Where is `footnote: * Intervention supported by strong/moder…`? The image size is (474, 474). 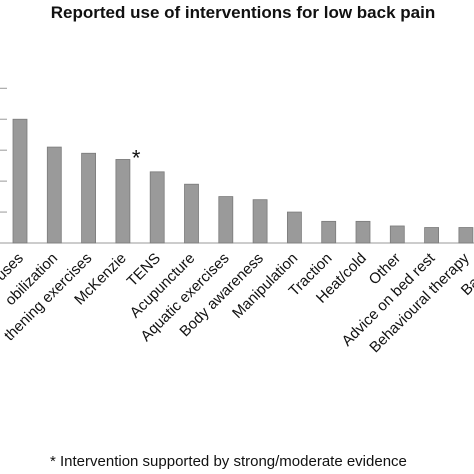 footnote: * Intervention supported by strong/moder… is located at coordinates (228, 461).